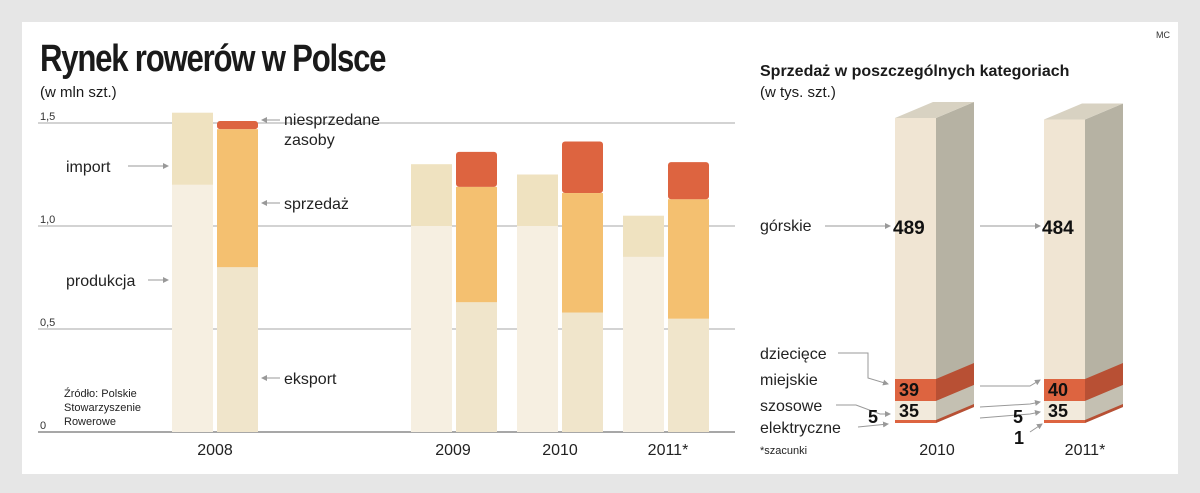 The width and height of the screenshot is (1200, 493). I want to click on label-produkcja: produkcja, so click(100, 281).